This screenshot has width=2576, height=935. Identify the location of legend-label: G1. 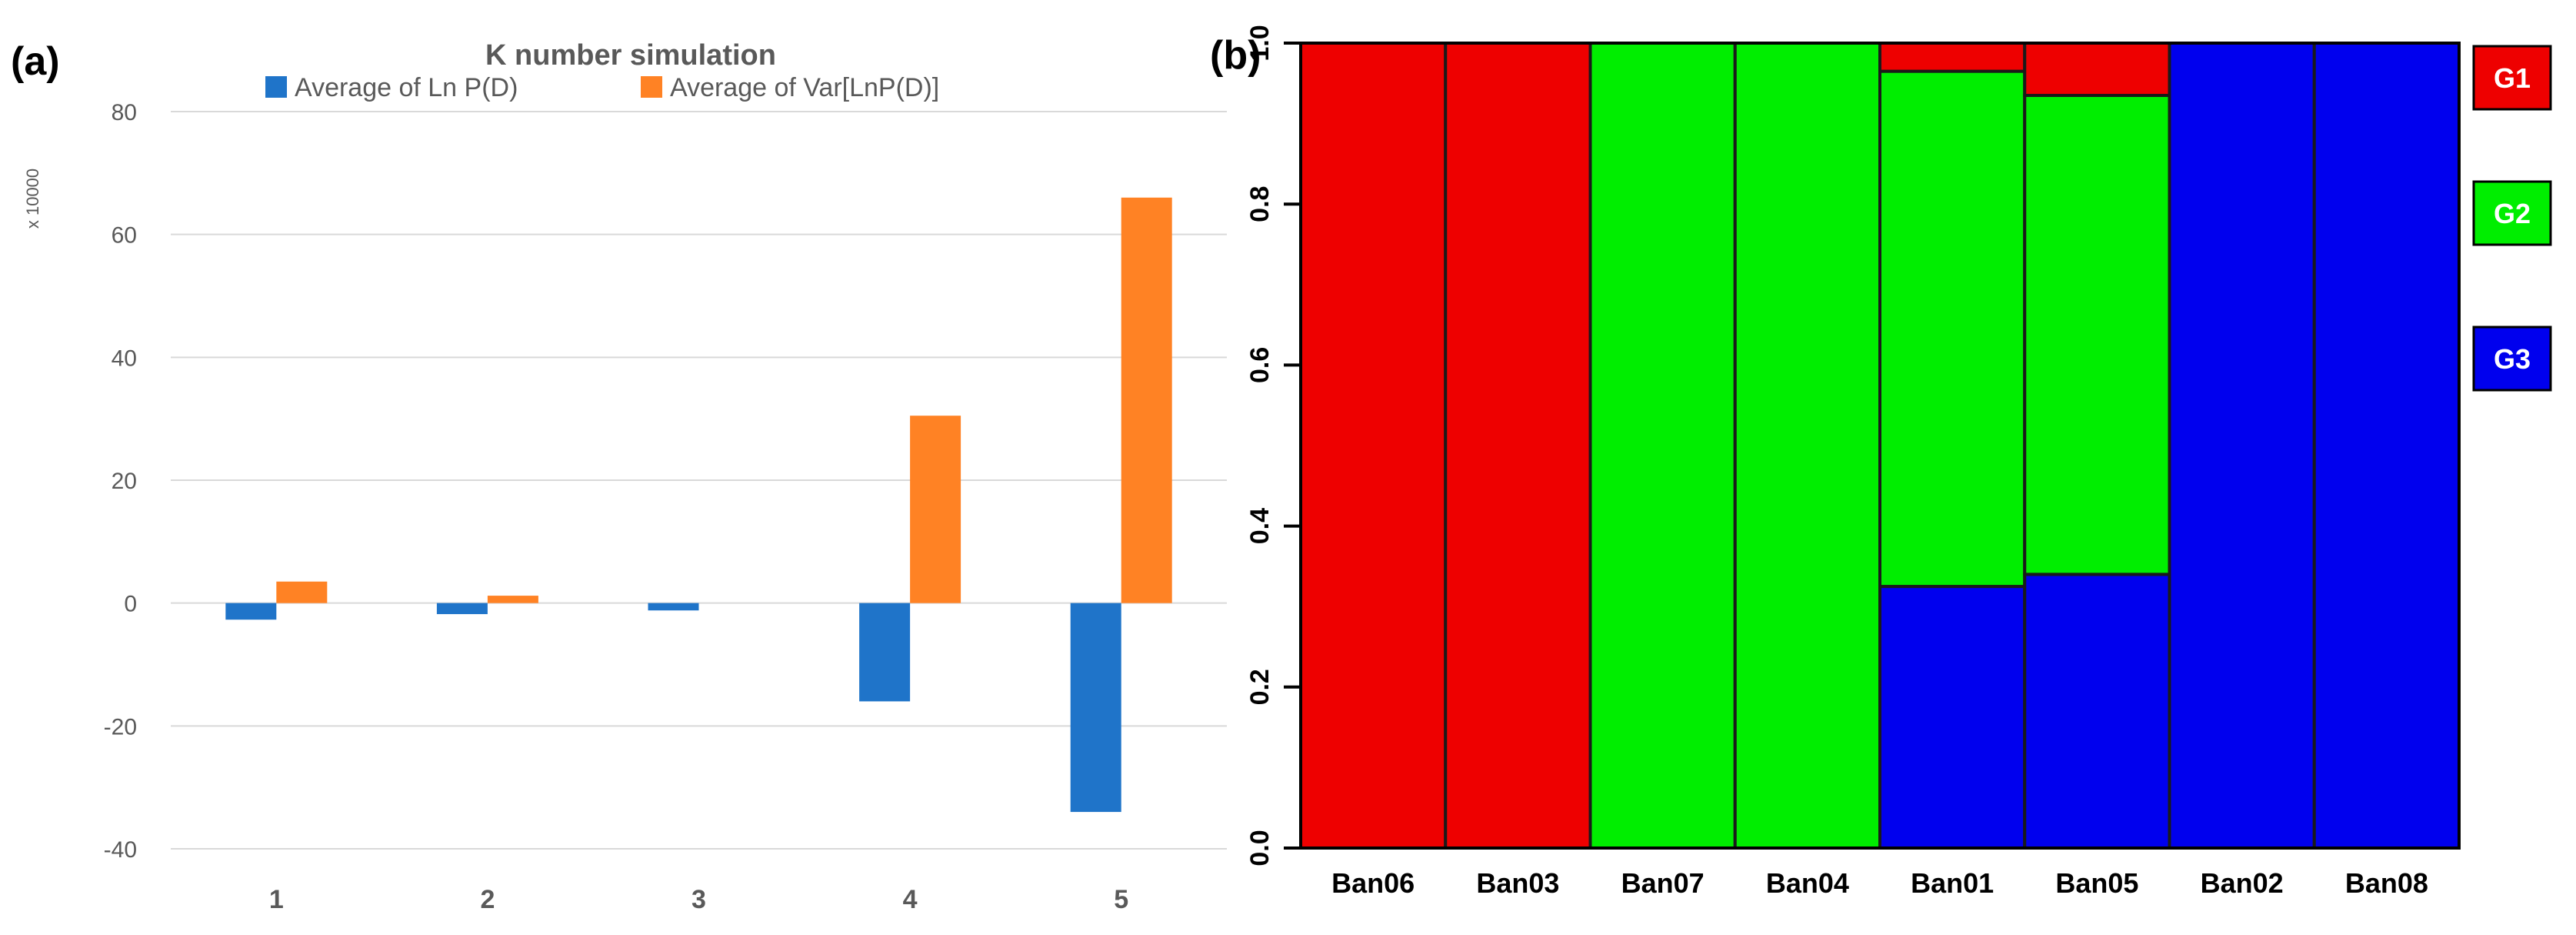
(2512, 78).